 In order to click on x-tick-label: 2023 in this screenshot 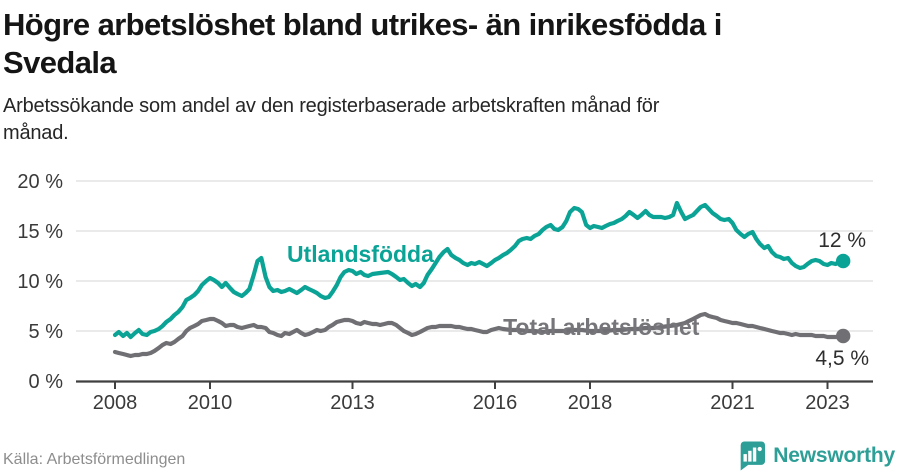, I will do `click(827, 403)`.